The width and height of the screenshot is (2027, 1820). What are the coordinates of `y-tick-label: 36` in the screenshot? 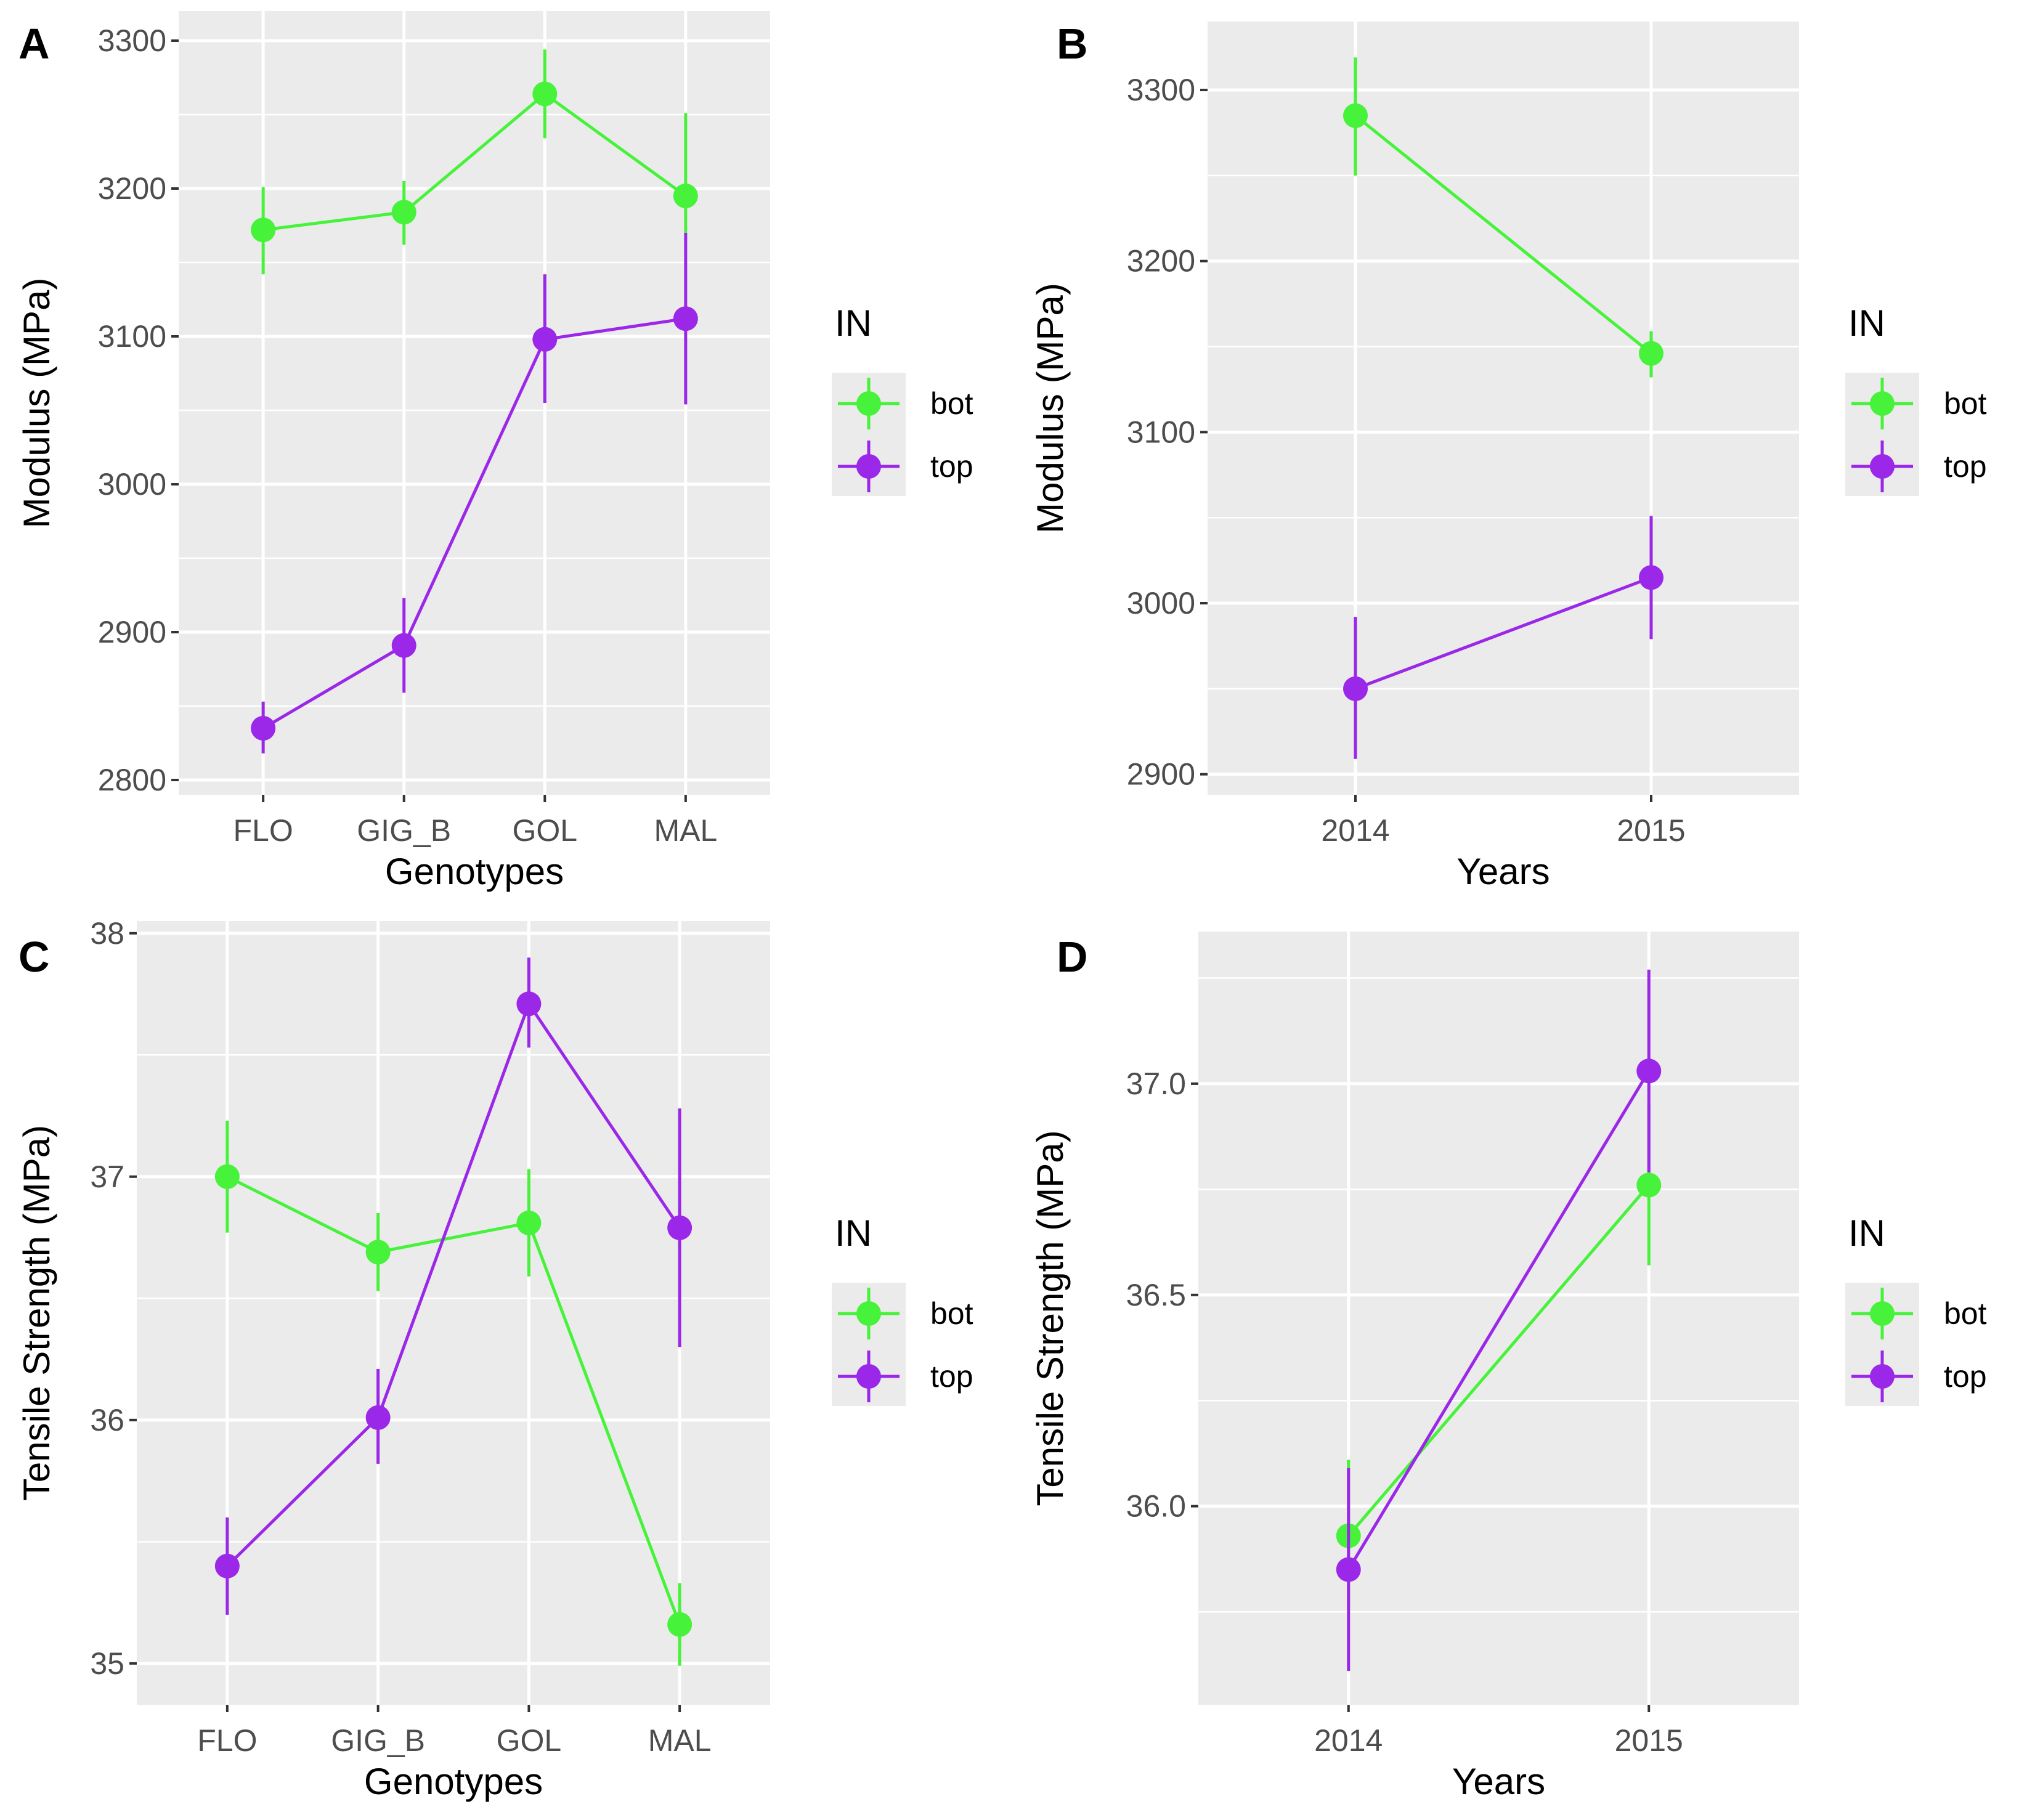 It's located at (107, 1420).